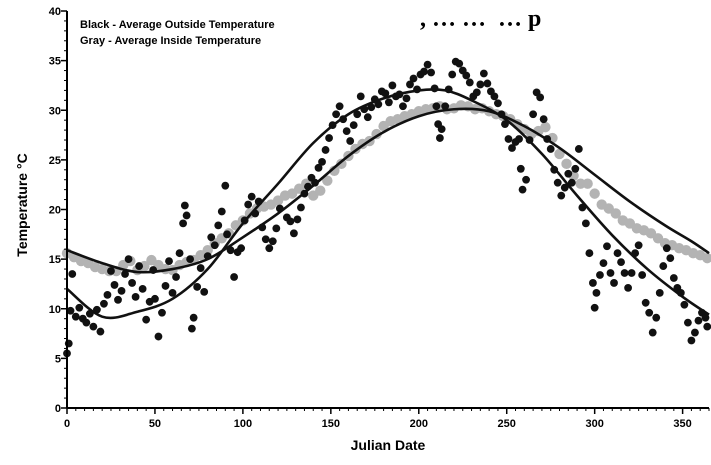  What do you see at coordinates (55, 211) in the screenshot?
I see `y-tick-label: 20` at bounding box center [55, 211].